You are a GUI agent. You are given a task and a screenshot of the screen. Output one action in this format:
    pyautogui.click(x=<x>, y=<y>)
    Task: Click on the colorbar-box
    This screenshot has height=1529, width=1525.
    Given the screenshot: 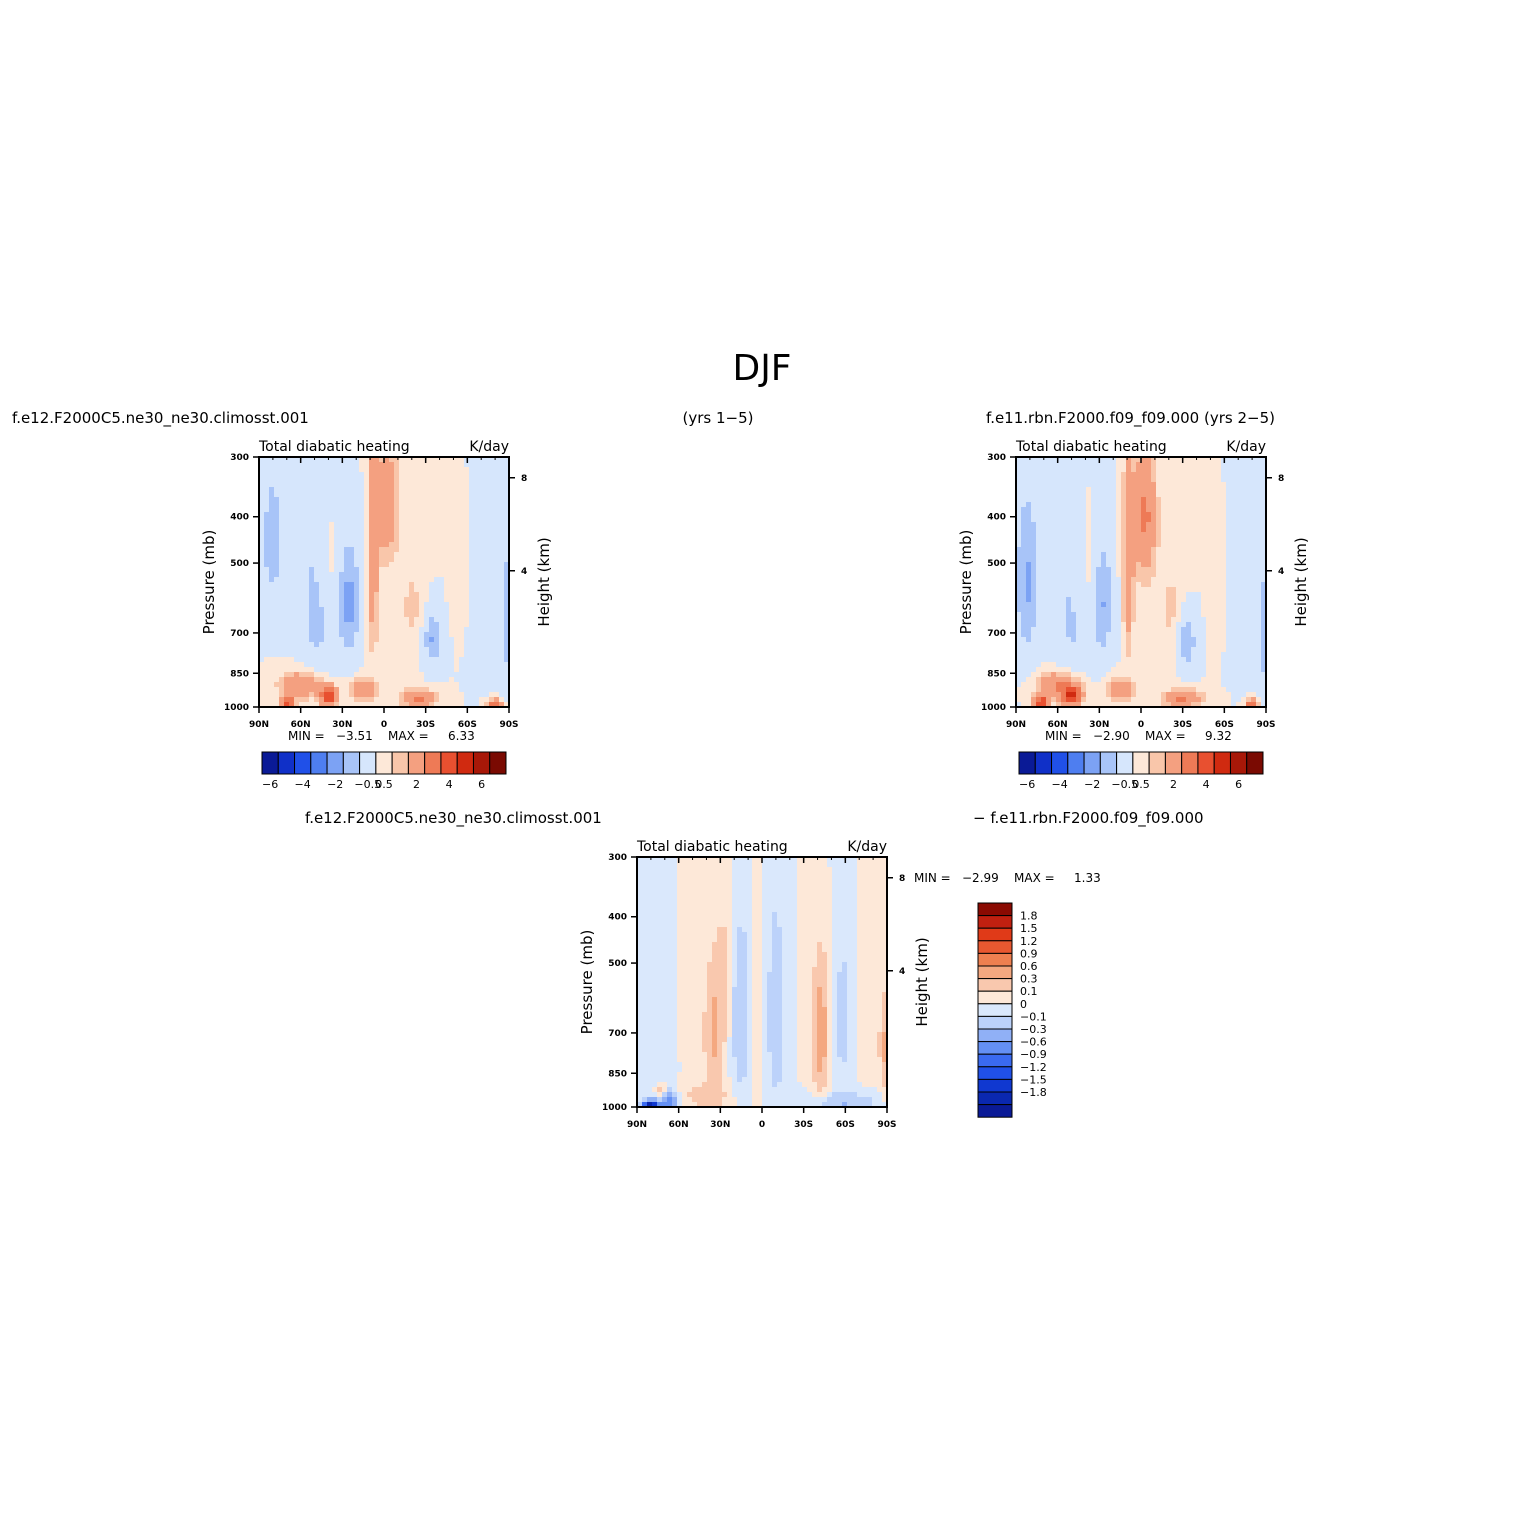 What is the action you would take?
    pyautogui.click(x=416, y=763)
    